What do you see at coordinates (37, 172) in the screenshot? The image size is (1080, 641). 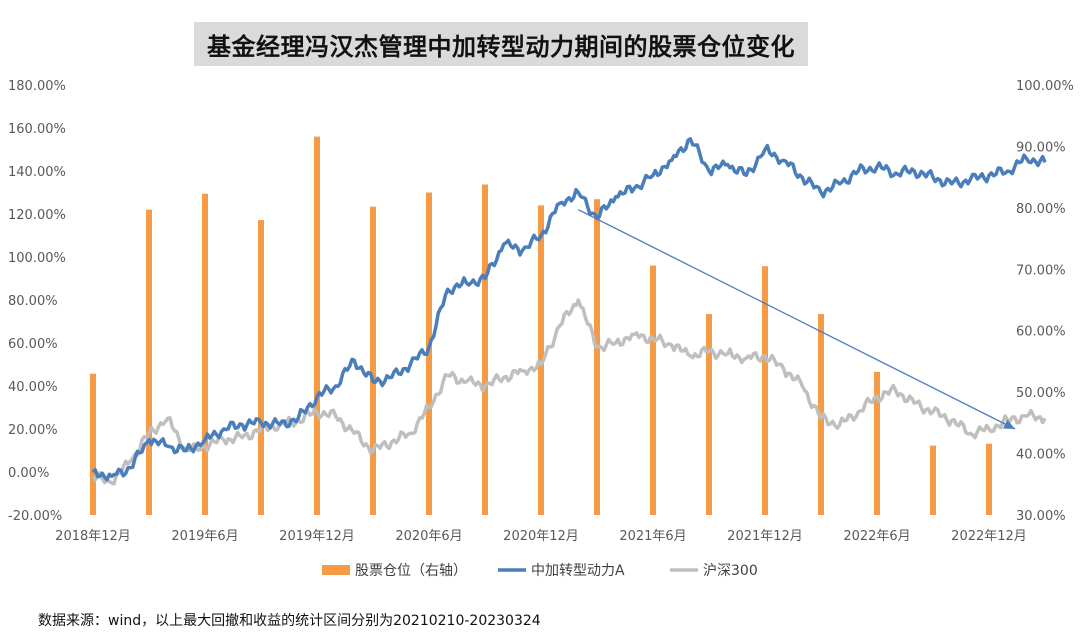 I see `left-tick-label: 140.00%` at bounding box center [37, 172].